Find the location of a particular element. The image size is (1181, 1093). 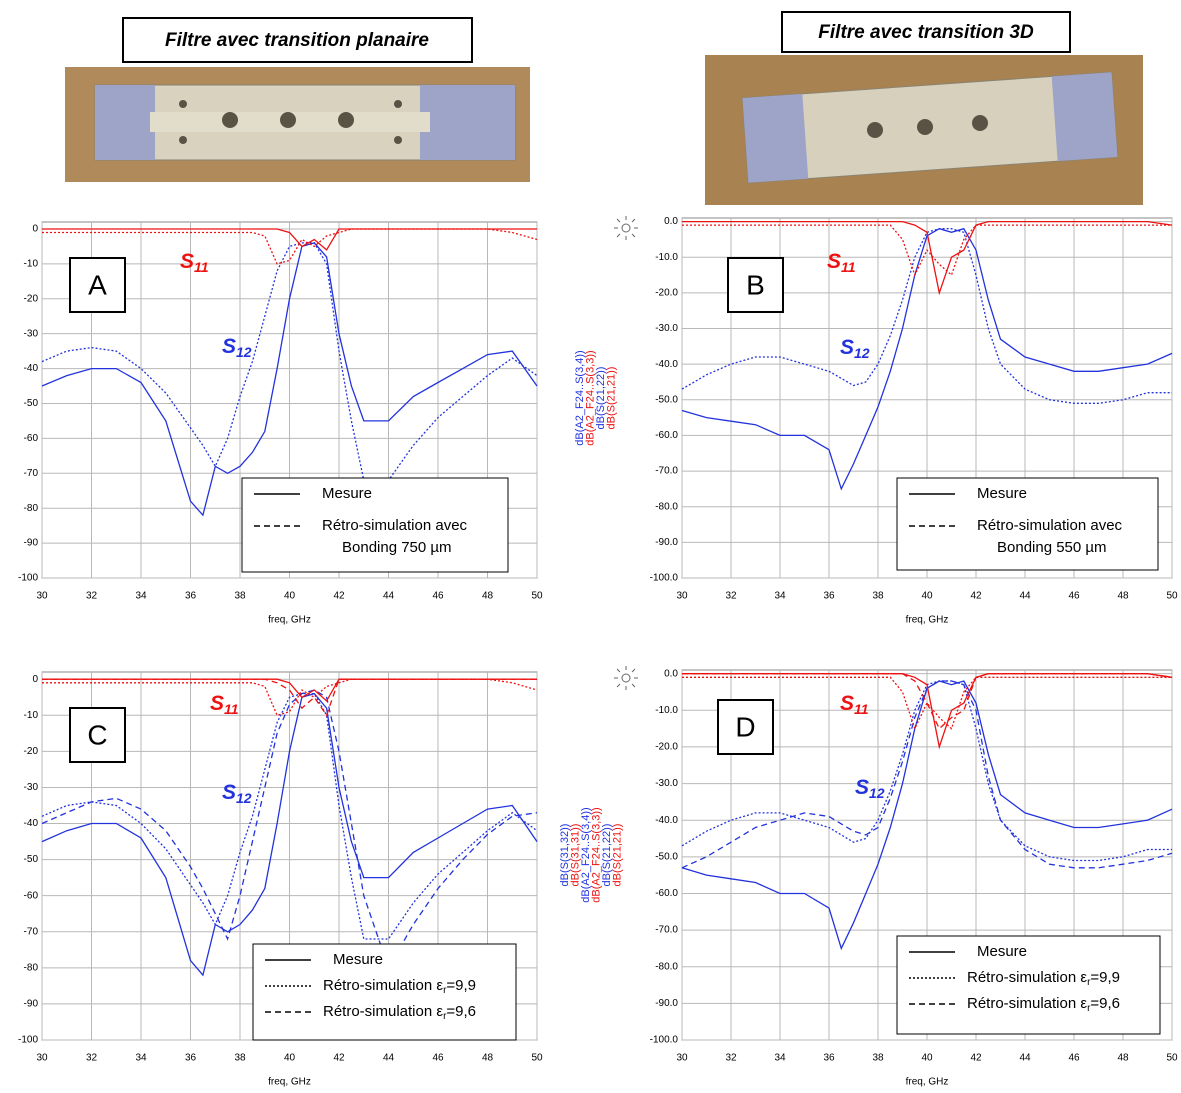

y-tick-label: -100 is located at coordinates (28, 578).